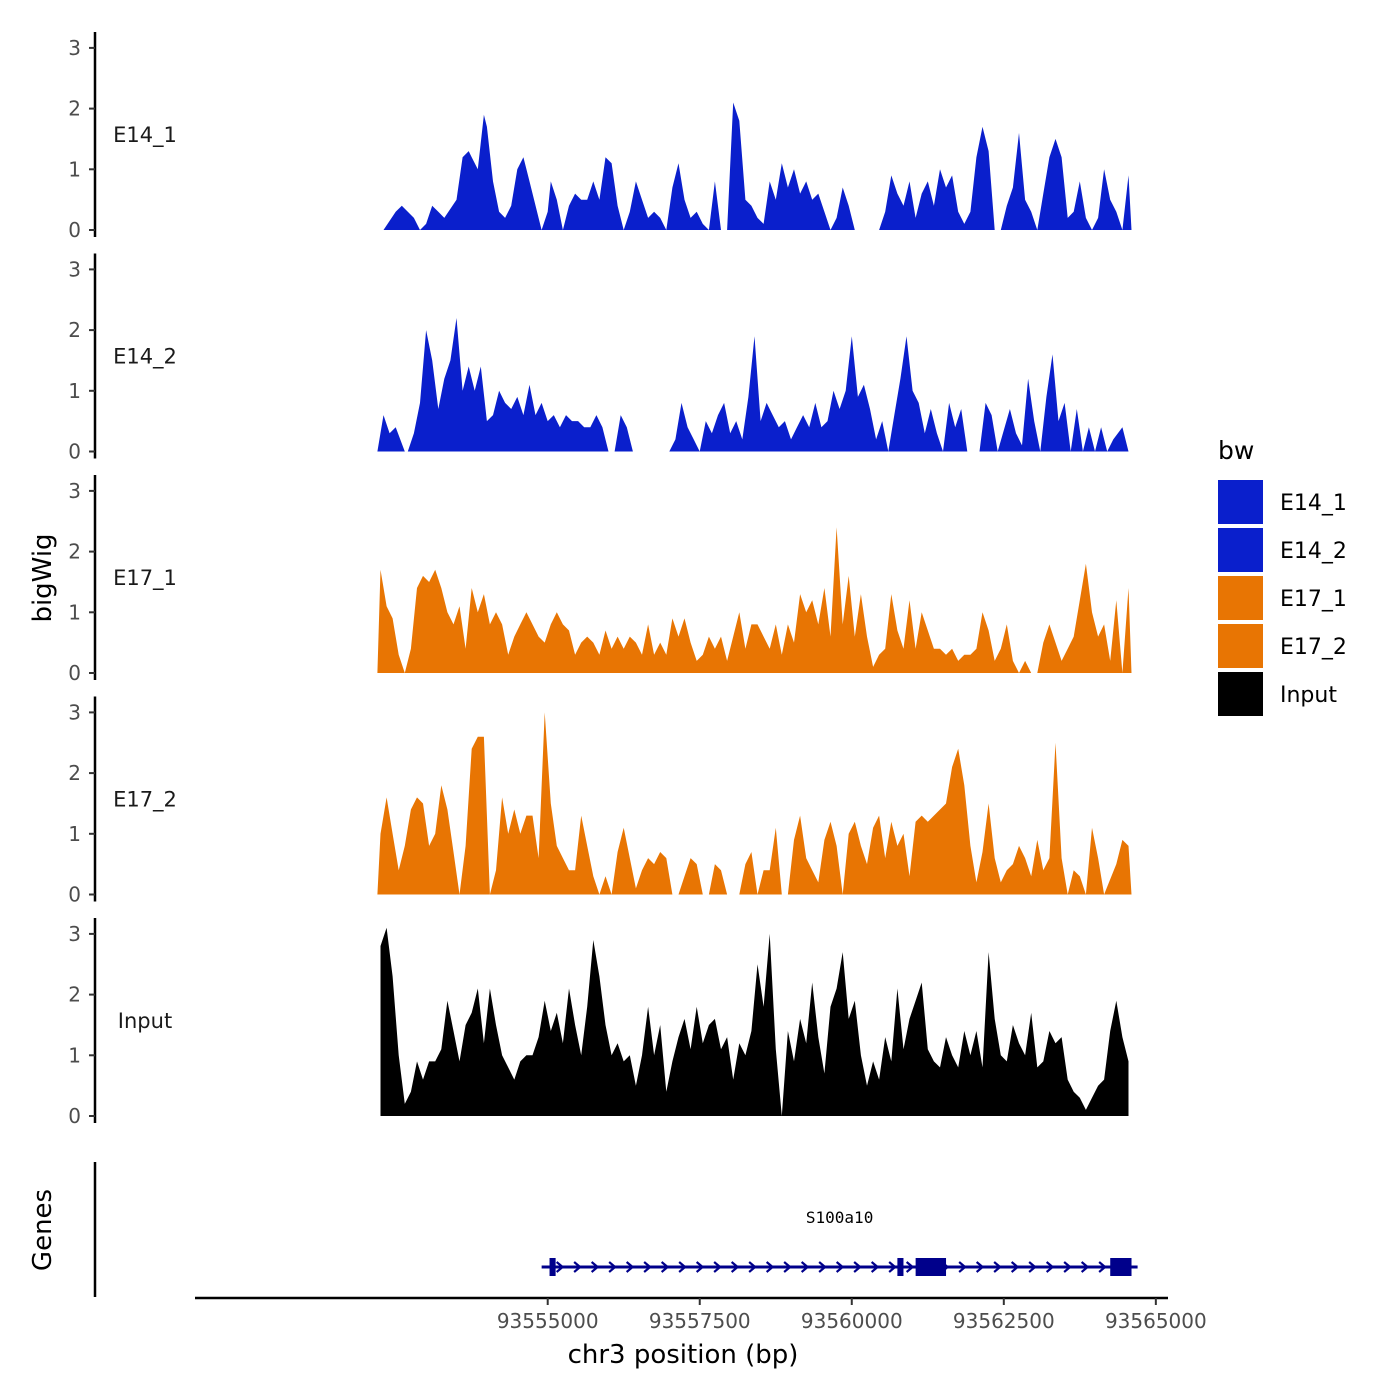 This screenshot has height=1400, width=1400. I want to click on x-axis-title: chr3 position (bp), so click(683, 1355).